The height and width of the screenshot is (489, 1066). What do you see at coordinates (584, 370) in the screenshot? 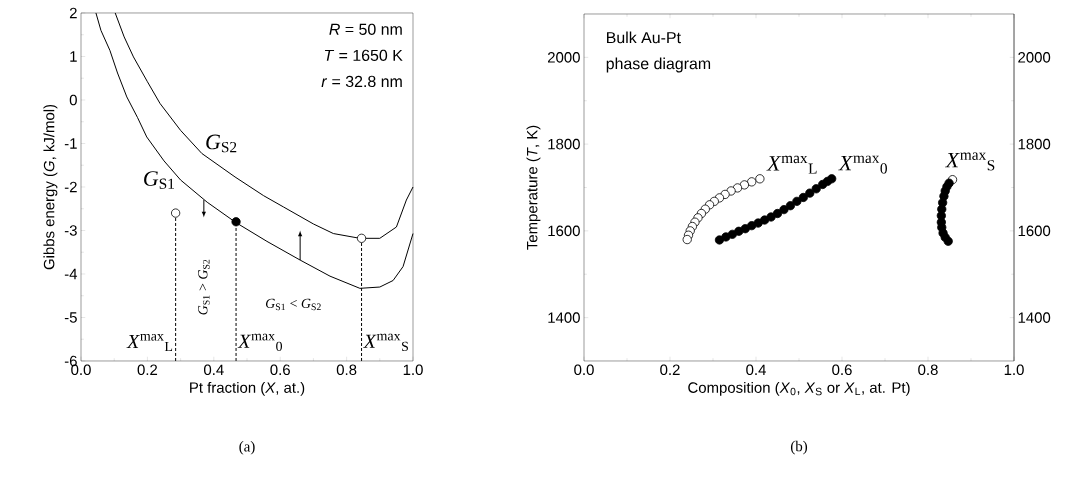
I see `x-tick-label: 0.0` at bounding box center [584, 370].